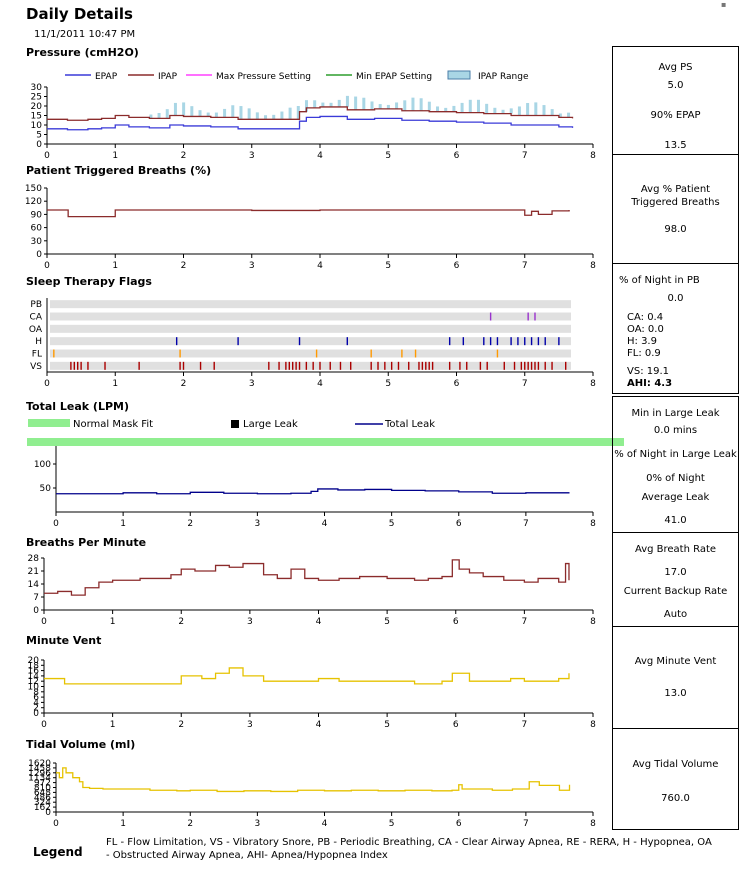 The image size is (754, 876). I want to click on ptb-stats-panel: Avg % Patient Triggered Breaths 98.0, so click(675, 209).